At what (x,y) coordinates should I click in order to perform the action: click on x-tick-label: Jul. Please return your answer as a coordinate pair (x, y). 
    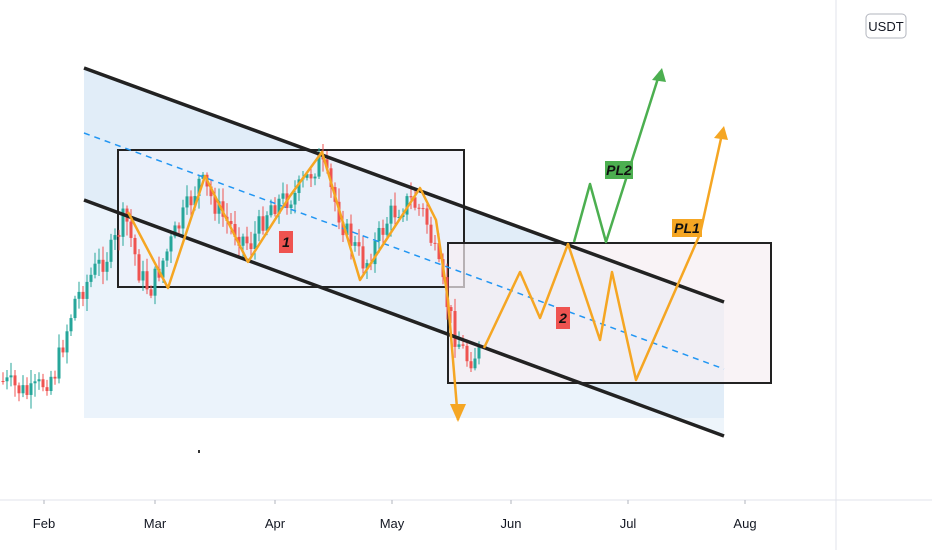
    Looking at the image, I should click on (628, 523).